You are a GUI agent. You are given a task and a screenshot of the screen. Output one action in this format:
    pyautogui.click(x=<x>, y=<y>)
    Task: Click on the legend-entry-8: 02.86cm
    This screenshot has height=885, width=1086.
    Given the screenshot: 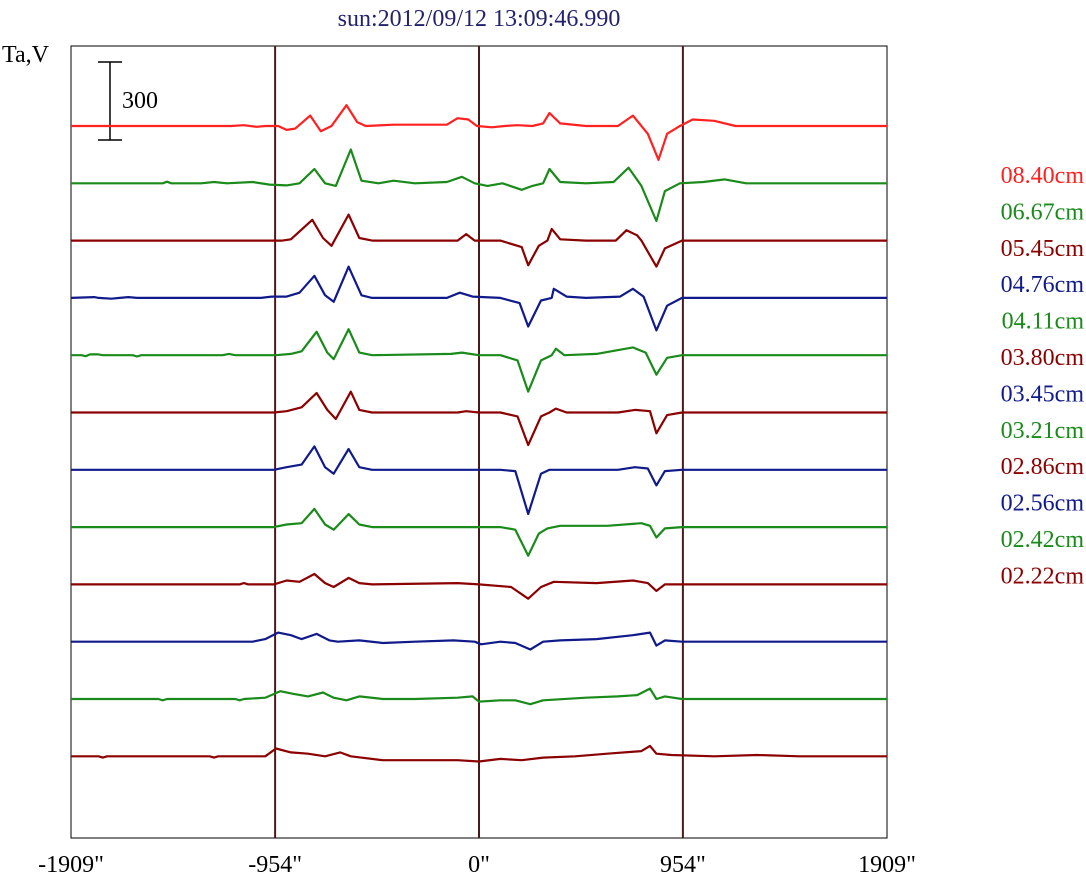 What is the action you would take?
    pyautogui.click(x=1043, y=467)
    